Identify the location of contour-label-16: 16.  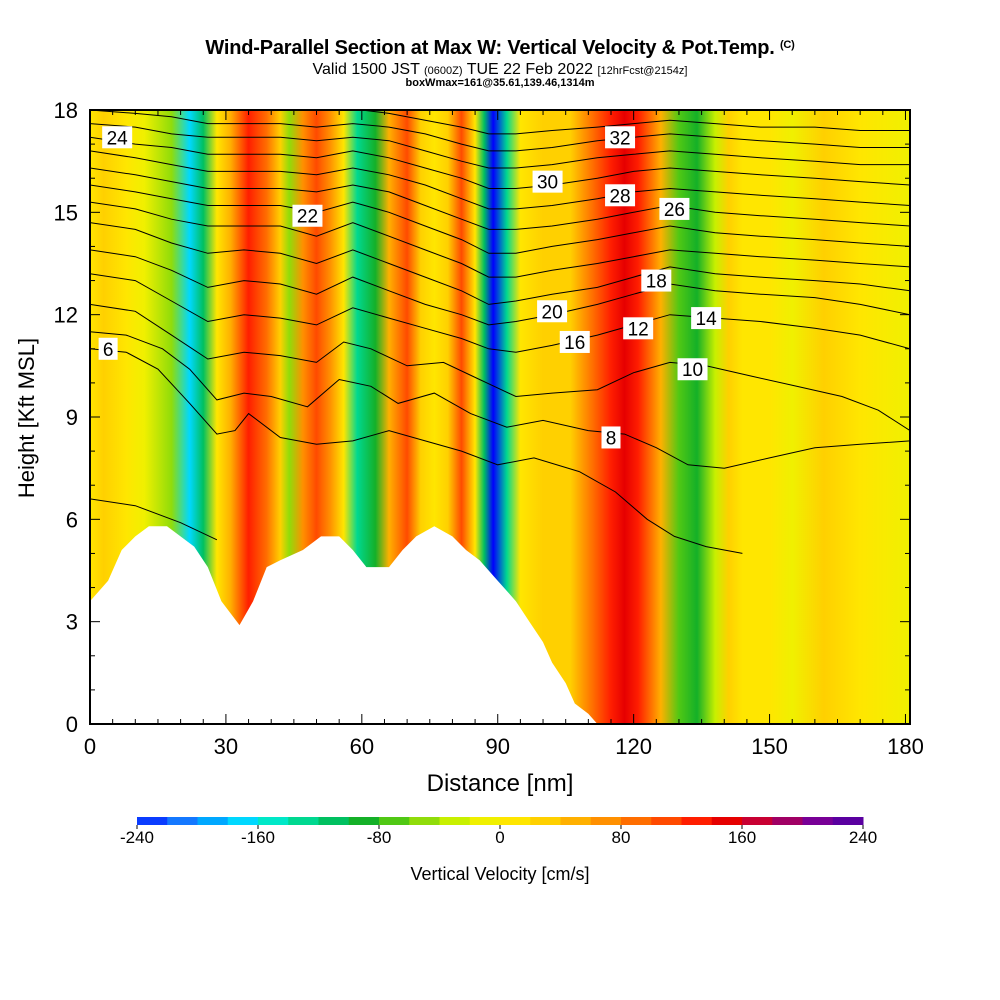
(574, 343).